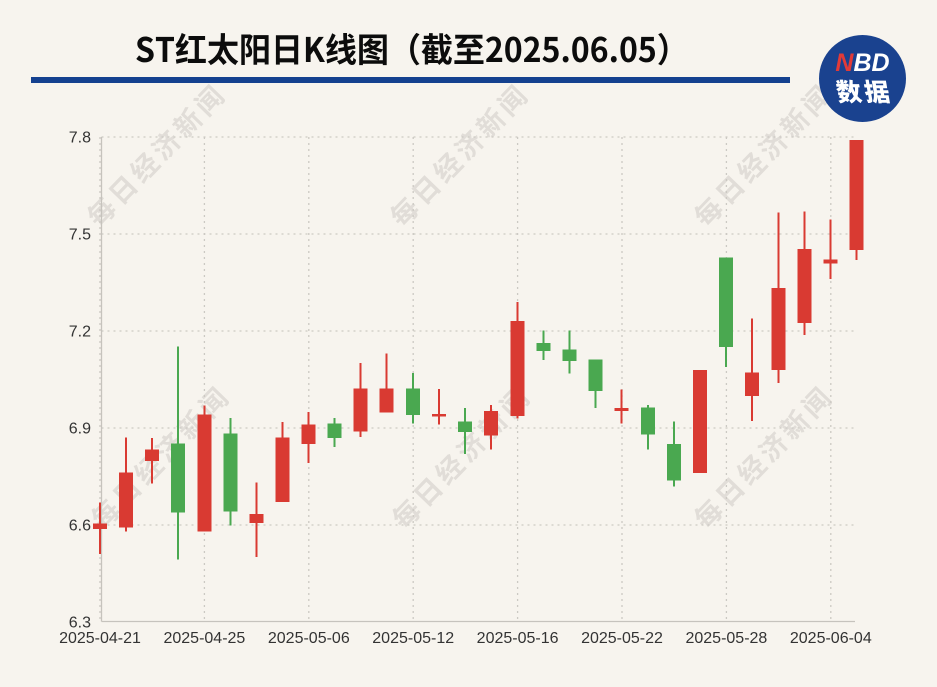 The image size is (937, 687). I want to click on svg-text: 7.8, so click(80, 138).